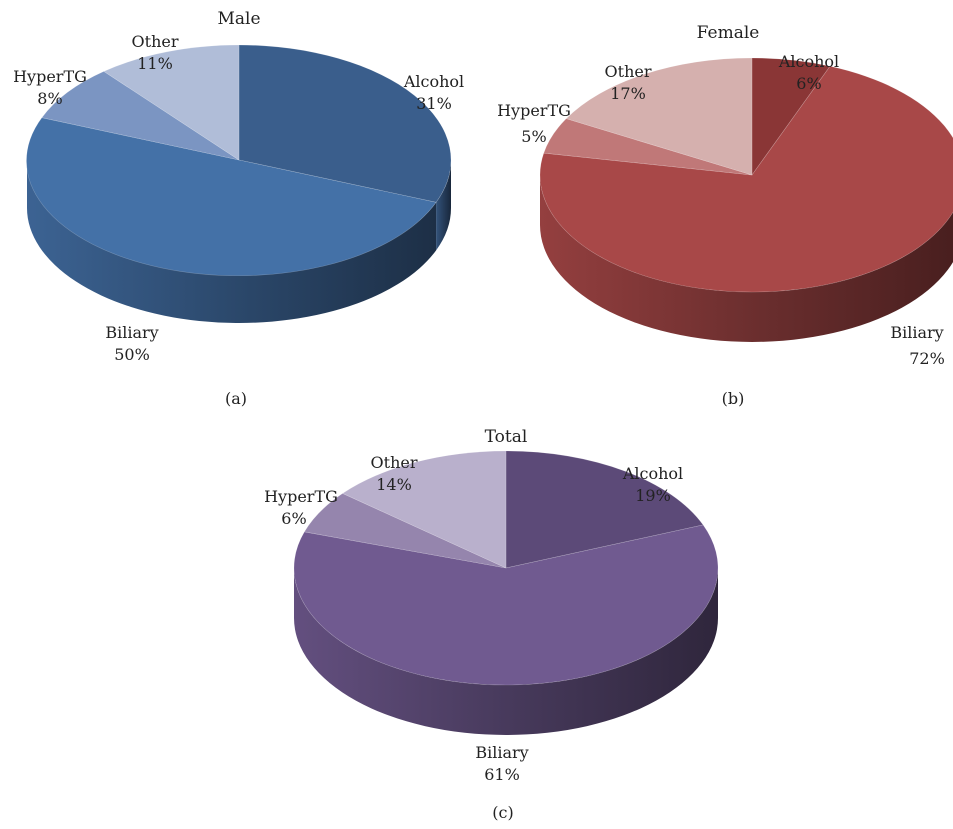 This screenshot has width=953, height=829. What do you see at coordinates (808, 83) in the screenshot?
I see `slice-label-alcohol-pct: 6%` at bounding box center [808, 83].